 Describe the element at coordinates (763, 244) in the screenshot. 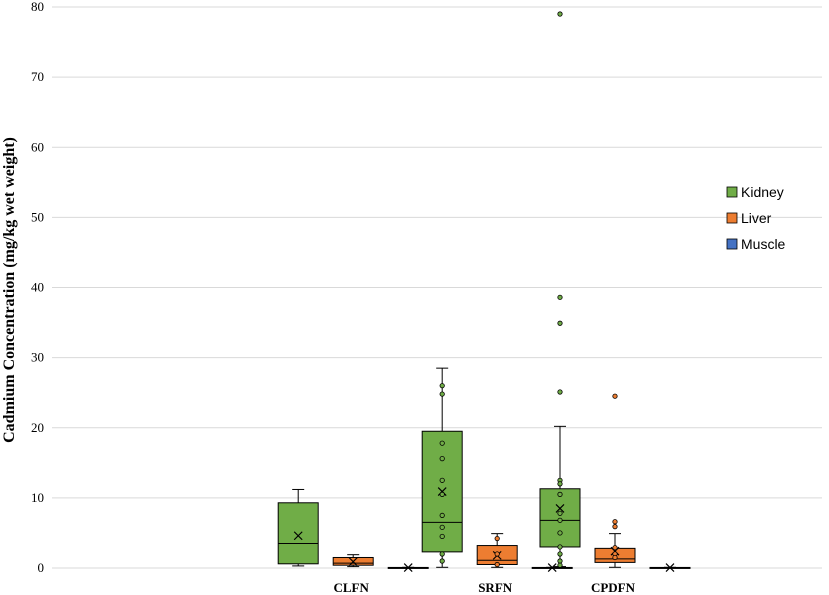

I see `legend-label-muscle: Muscle` at that location.